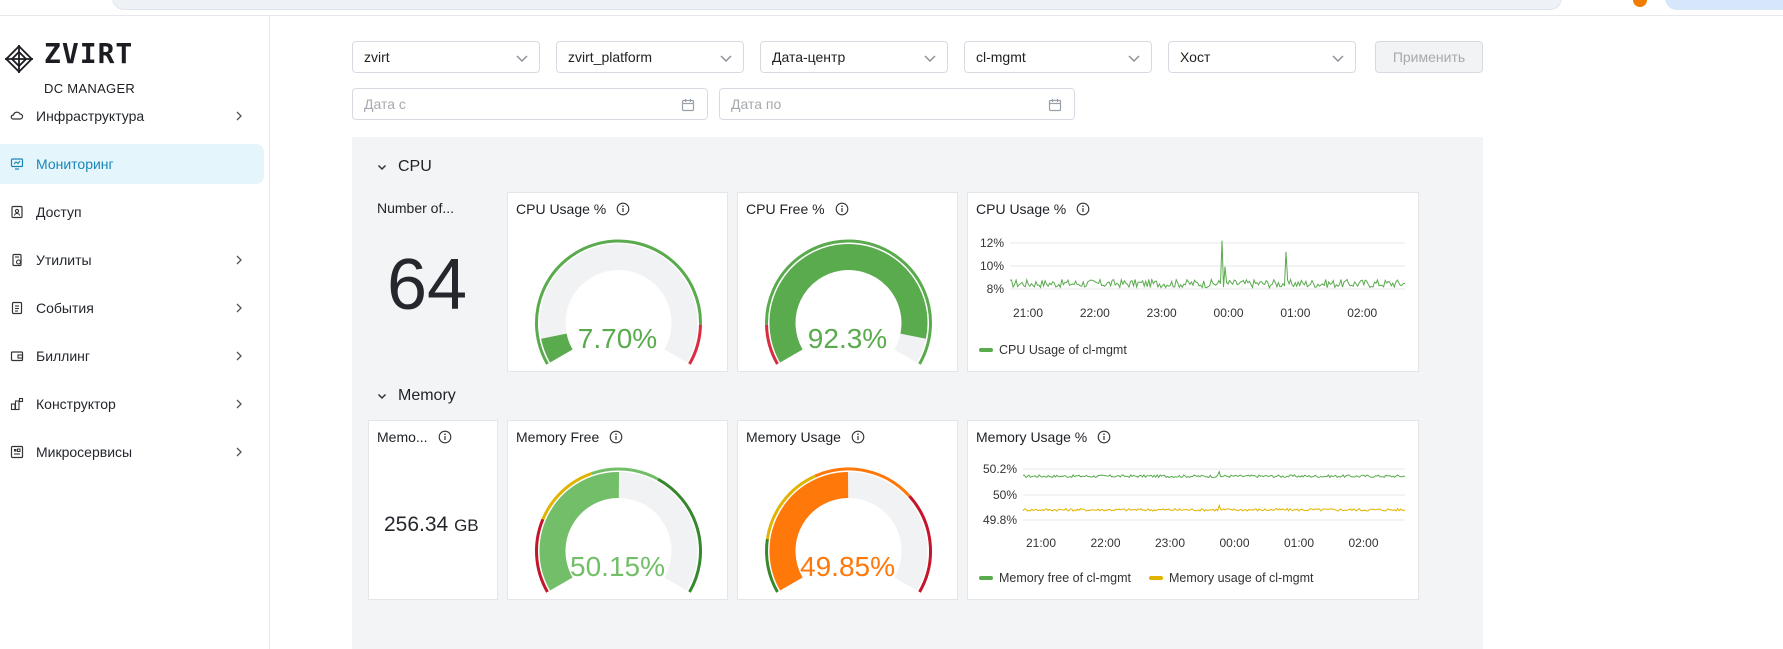  I want to click on constructor-icon, so click(17, 404).